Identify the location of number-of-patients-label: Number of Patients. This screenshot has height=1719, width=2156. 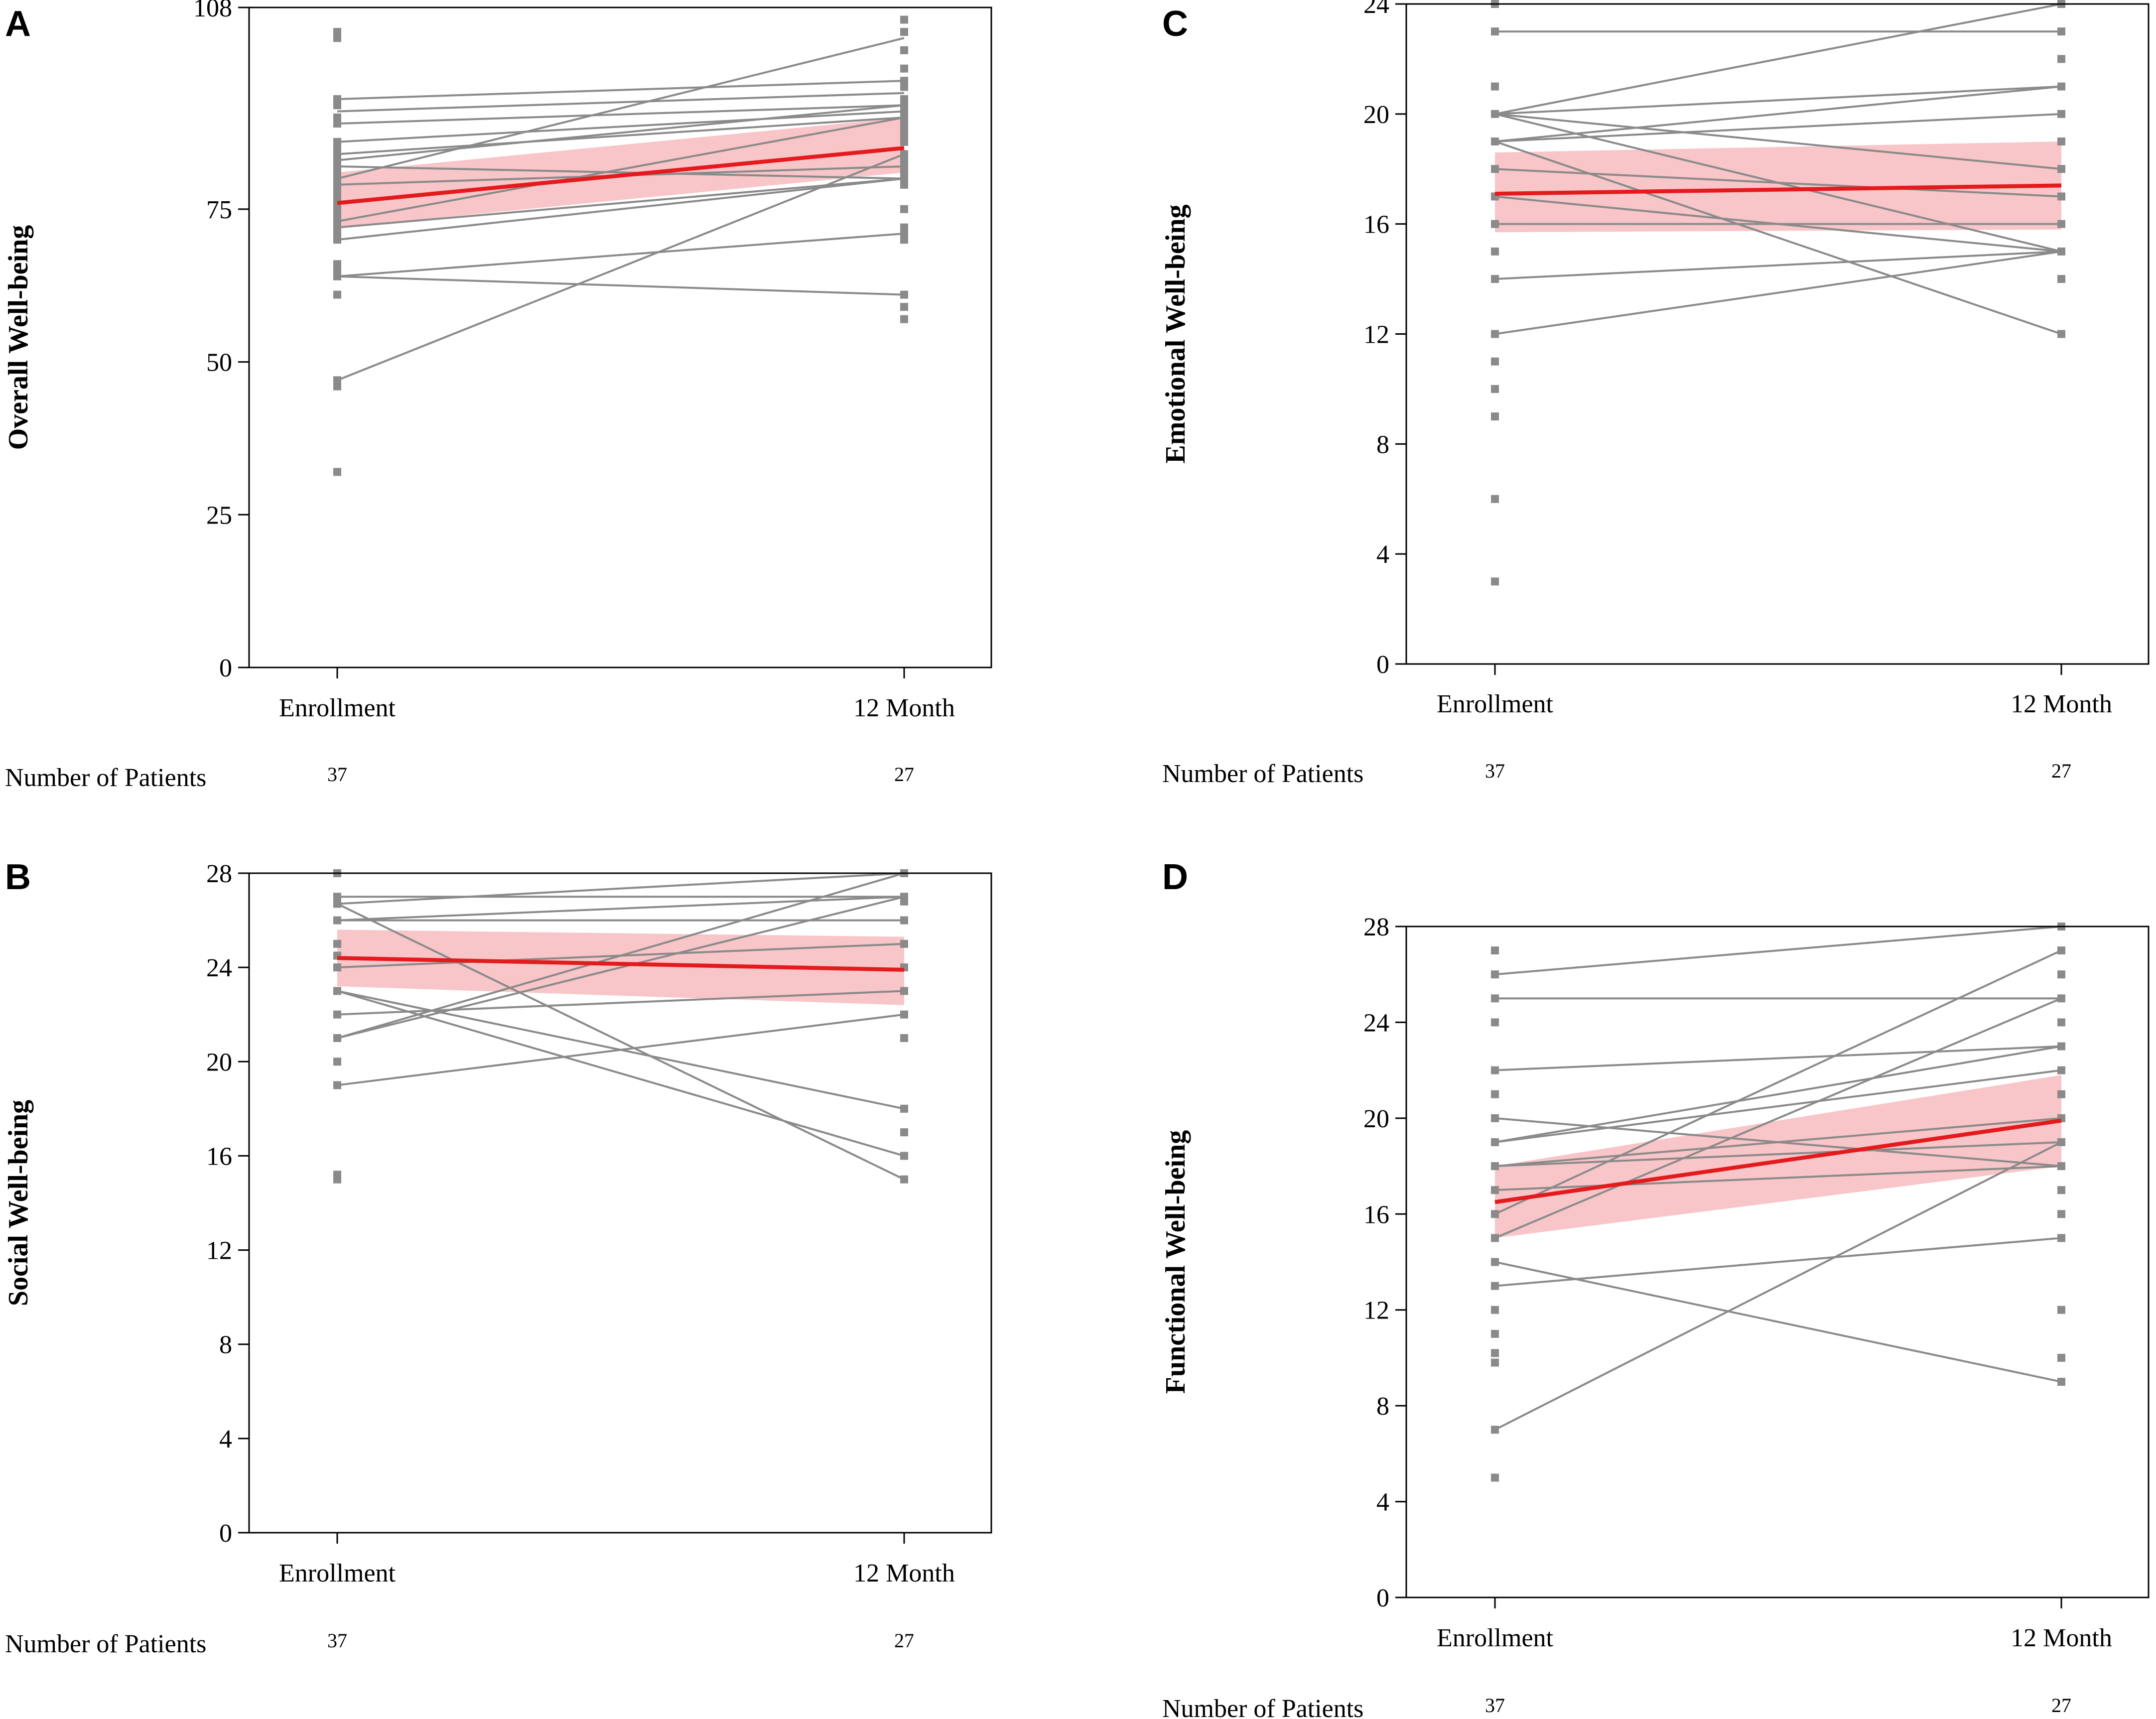
(105, 778).